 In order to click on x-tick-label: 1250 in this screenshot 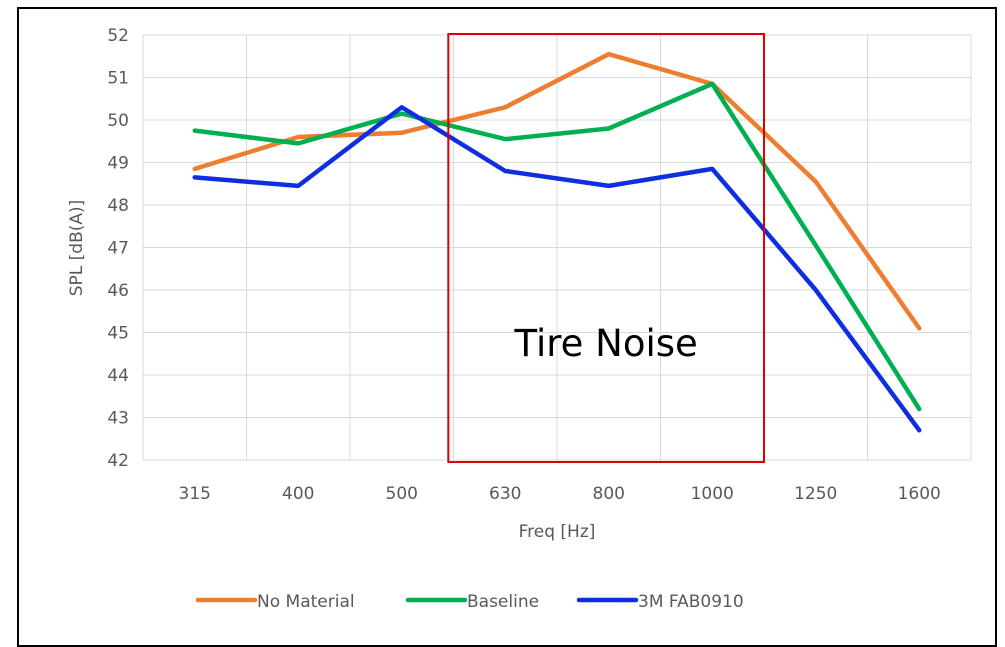, I will do `click(815, 494)`.